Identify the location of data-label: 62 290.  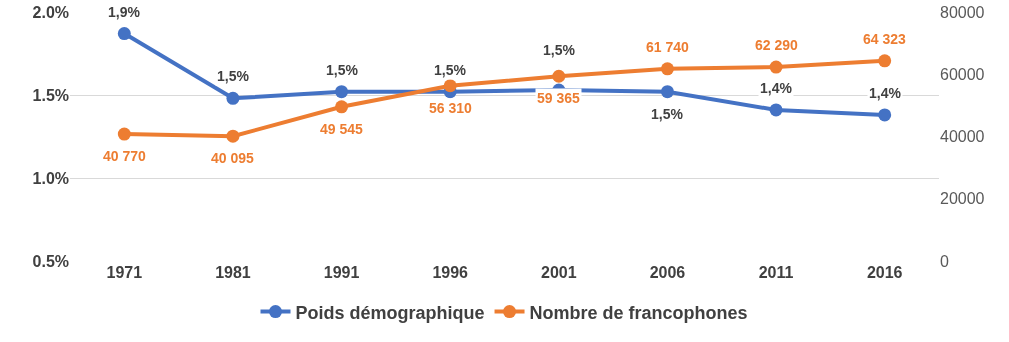
(777, 45).